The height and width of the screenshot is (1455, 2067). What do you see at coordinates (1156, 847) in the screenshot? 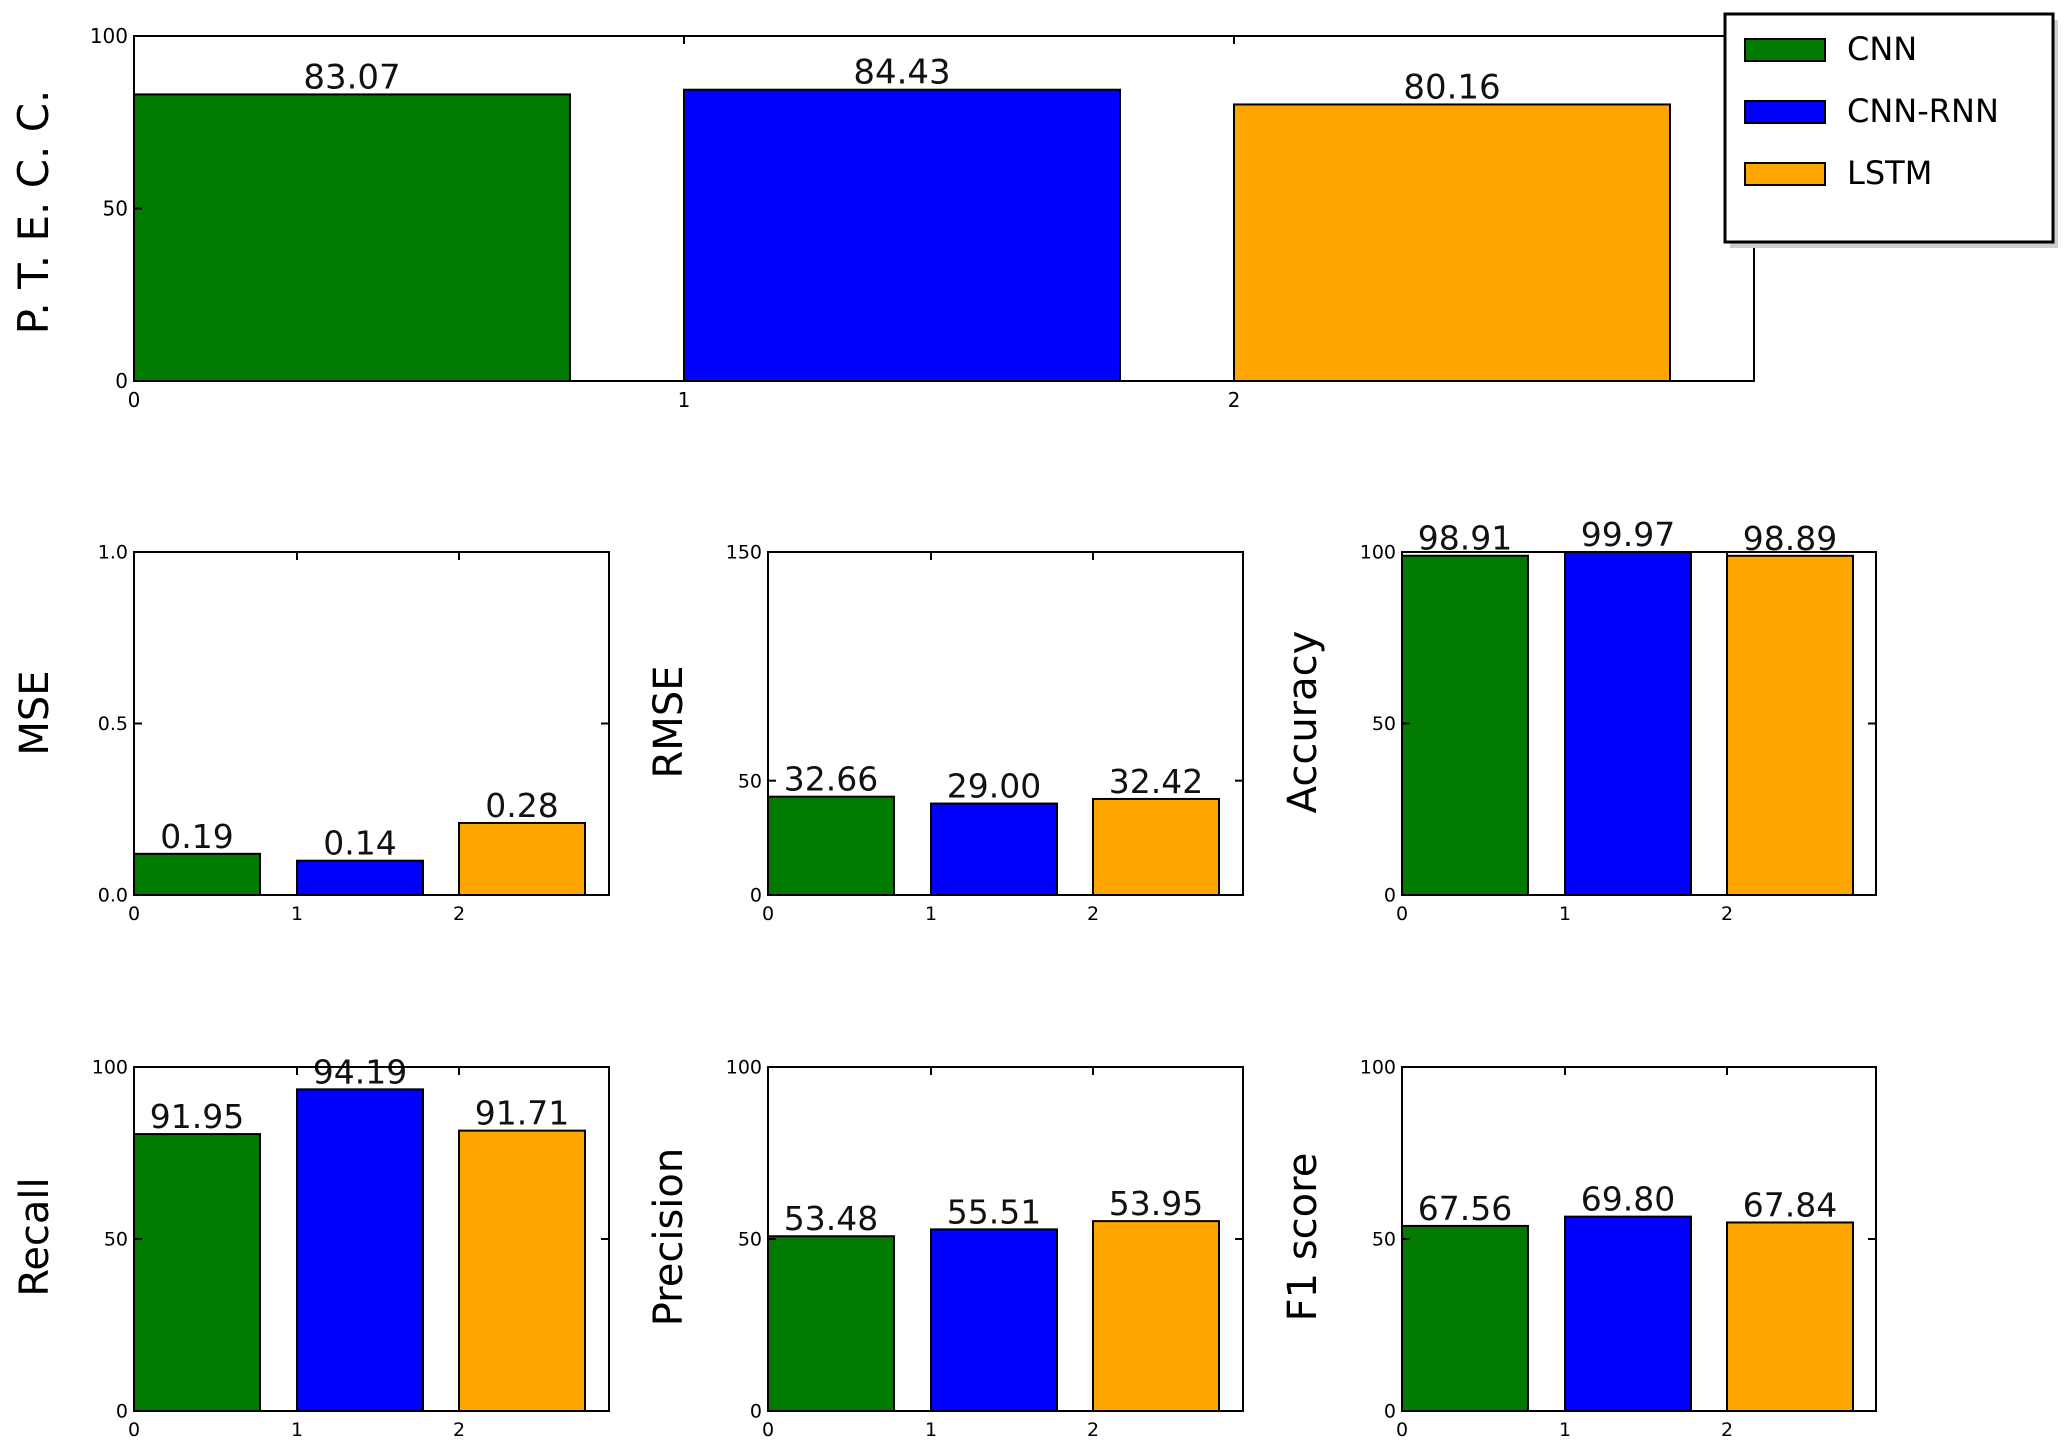
I see `bar-rmse-lstm` at bounding box center [1156, 847].